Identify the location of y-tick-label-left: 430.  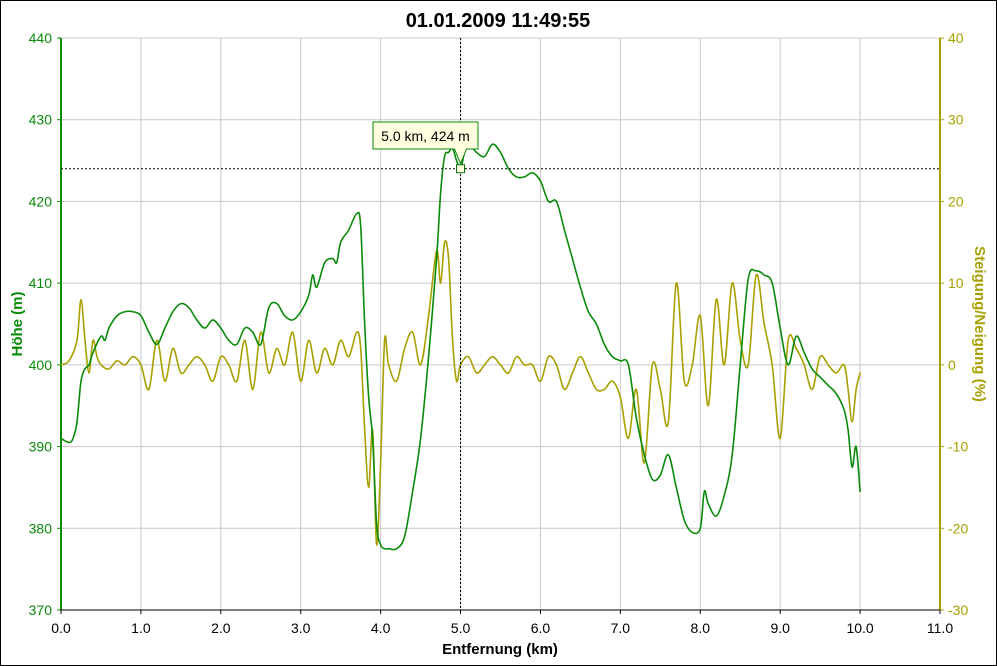
(41, 120).